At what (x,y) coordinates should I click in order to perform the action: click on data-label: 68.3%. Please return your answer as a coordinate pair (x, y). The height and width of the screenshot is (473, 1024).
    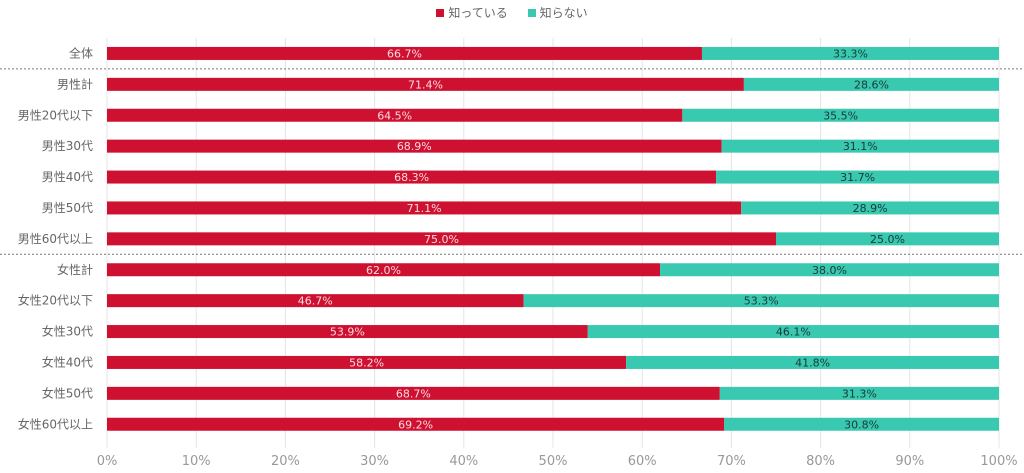
    Looking at the image, I should click on (411, 177).